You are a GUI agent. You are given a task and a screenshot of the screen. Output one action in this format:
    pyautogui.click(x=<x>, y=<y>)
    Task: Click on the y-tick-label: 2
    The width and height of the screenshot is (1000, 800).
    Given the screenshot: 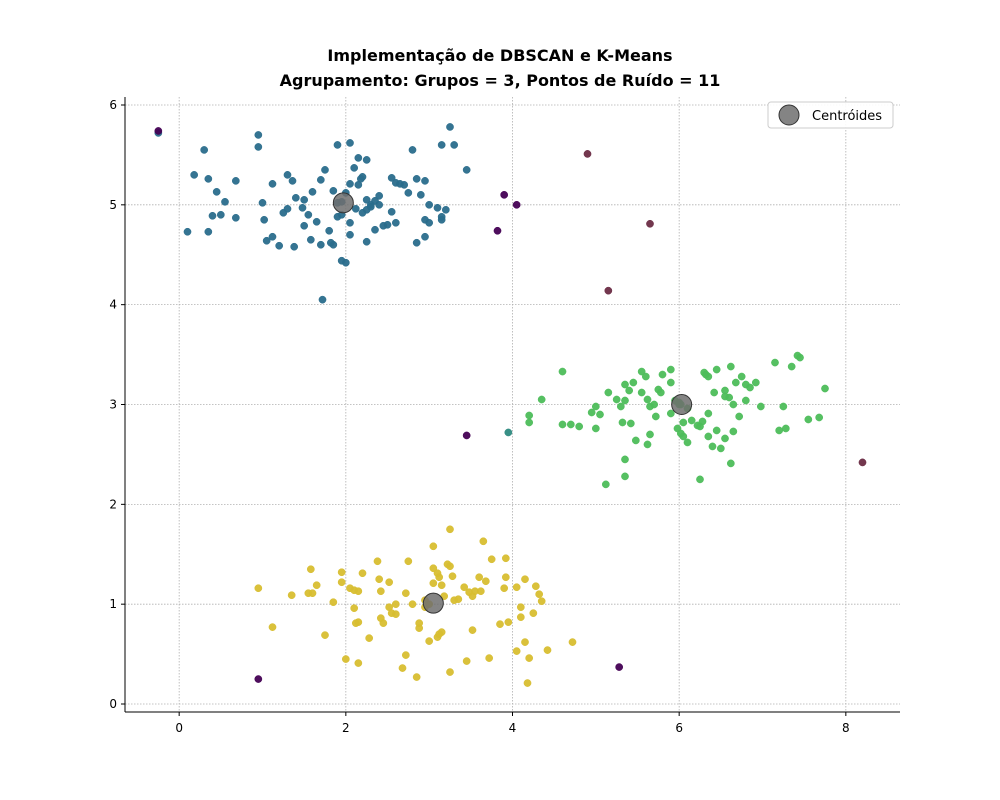 What is the action you would take?
    pyautogui.click(x=113, y=504)
    